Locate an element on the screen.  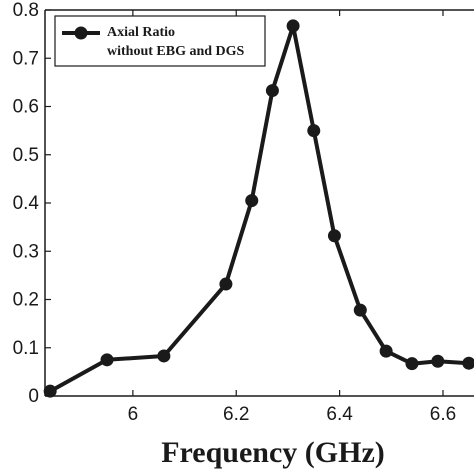
legend-box is located at coordinates (160, 41).